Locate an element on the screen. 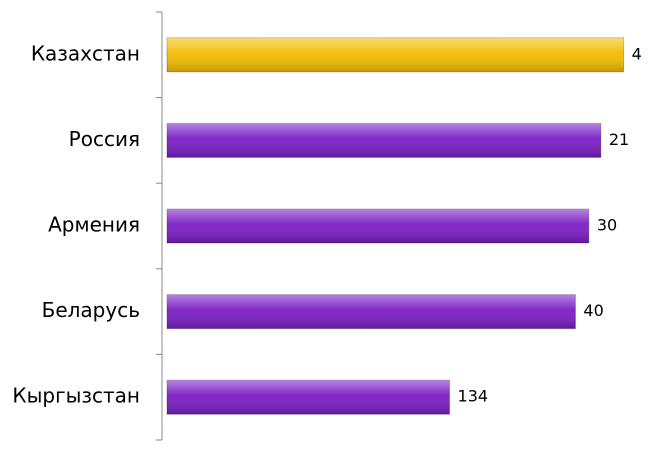 The height and width of the screenshot is (450, 648). category-label: Беларусь is located at coordinates (91, 310).